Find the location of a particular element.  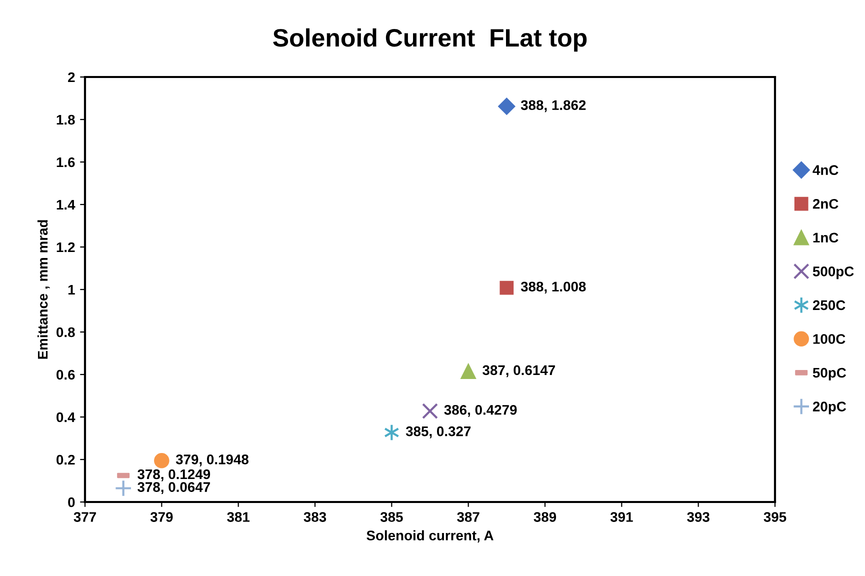

legend-label: 2nC is located at coordinates (825, 203).